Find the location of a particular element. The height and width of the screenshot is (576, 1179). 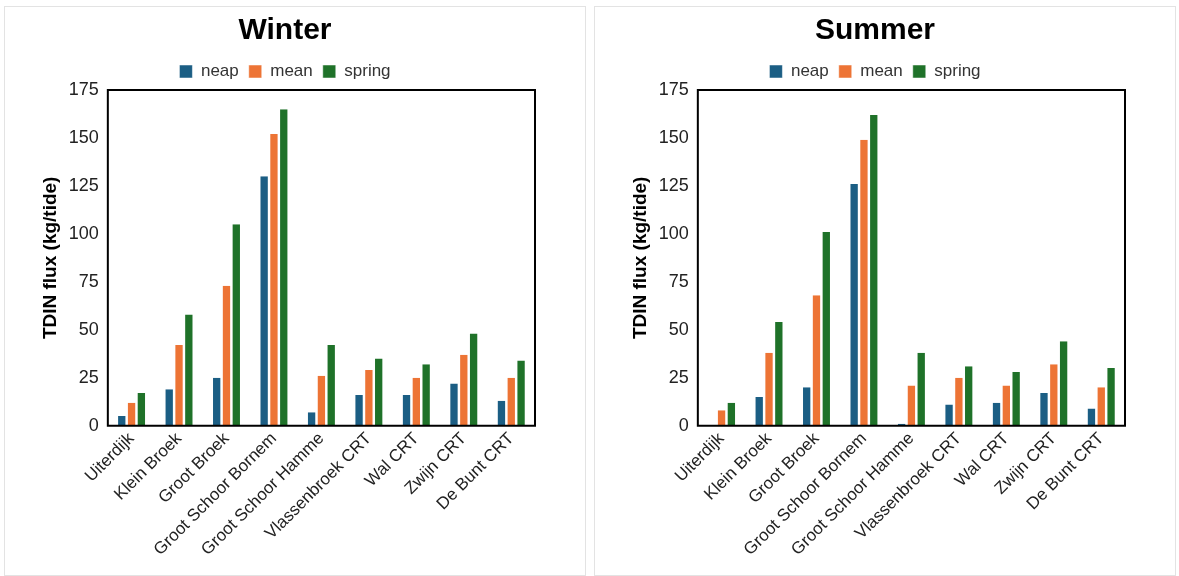

chart-title: Summer is located at coordinates (875, 29).